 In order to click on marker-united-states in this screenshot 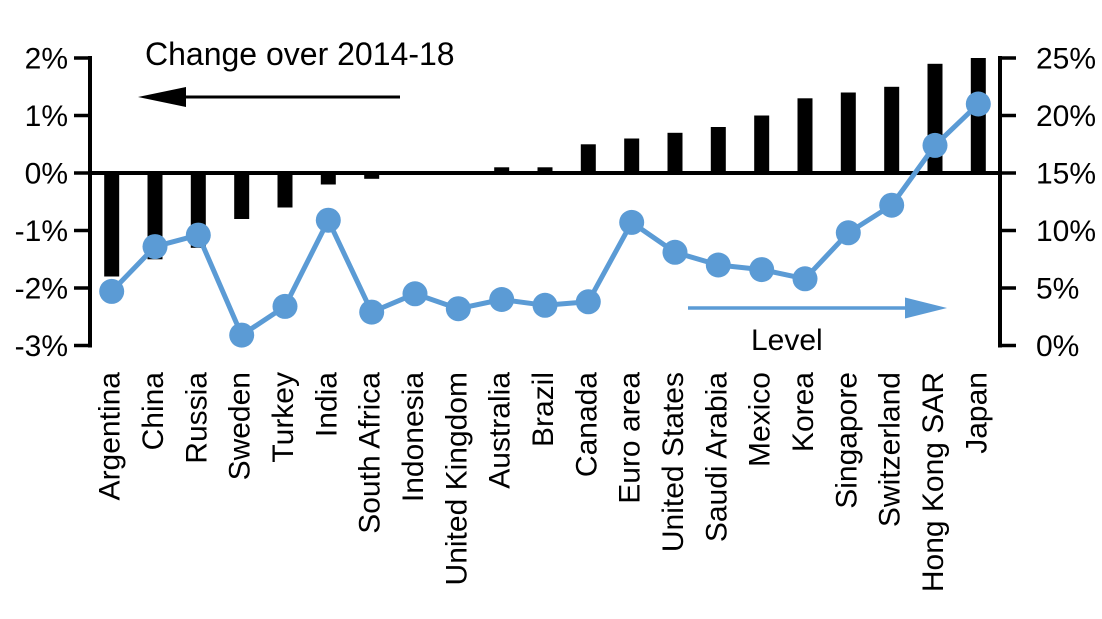, I will do `click(675, 252)`.